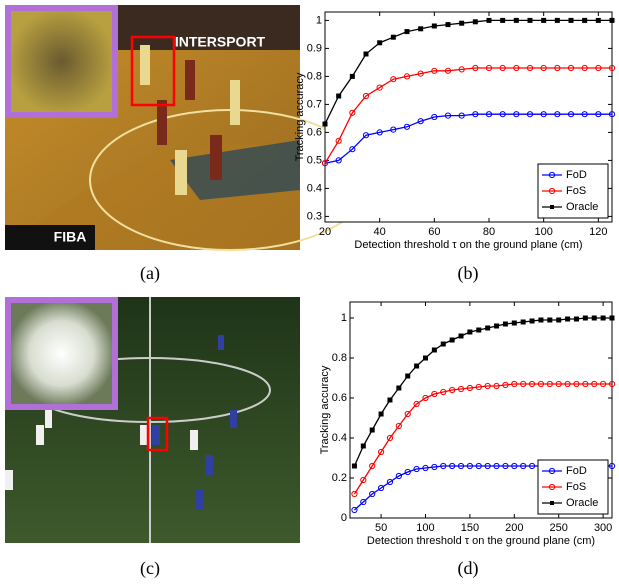 This screenshot has width=619, height=588. Describe the element at coordinates (468, 568) in the screenshot. I see `caption: (d)` at that location.